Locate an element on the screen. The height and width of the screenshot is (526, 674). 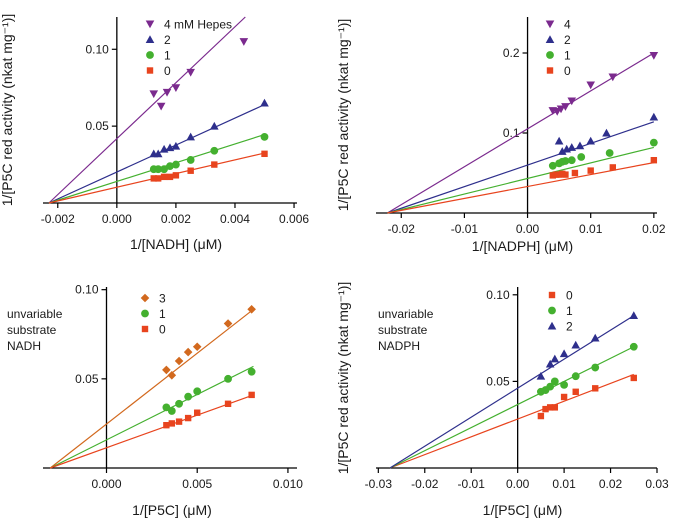
annotation-text: substrate is located at coordinates (32, 330).